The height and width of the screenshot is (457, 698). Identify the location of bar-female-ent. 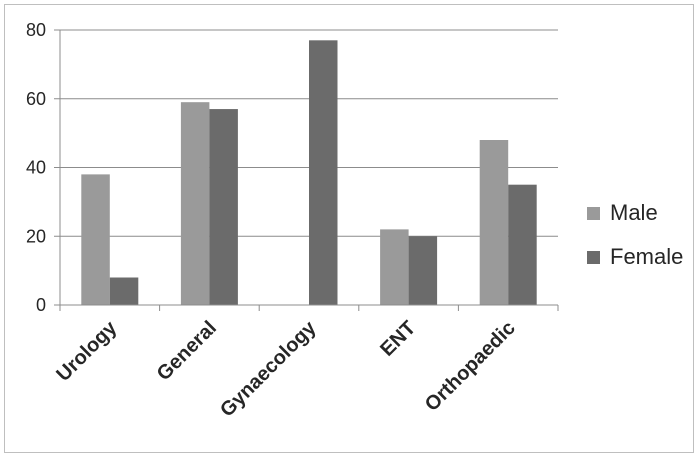
(423, 270).